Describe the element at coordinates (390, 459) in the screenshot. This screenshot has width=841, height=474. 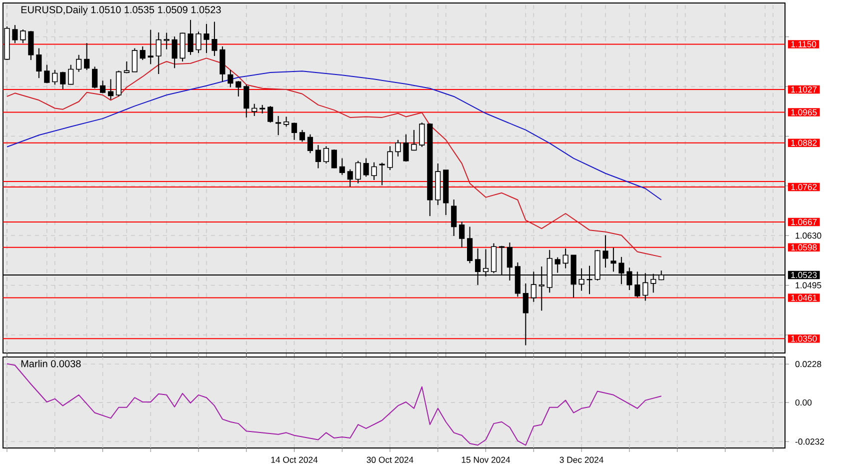
I see `x-tick-label: 30 Oct 2024` at that location.